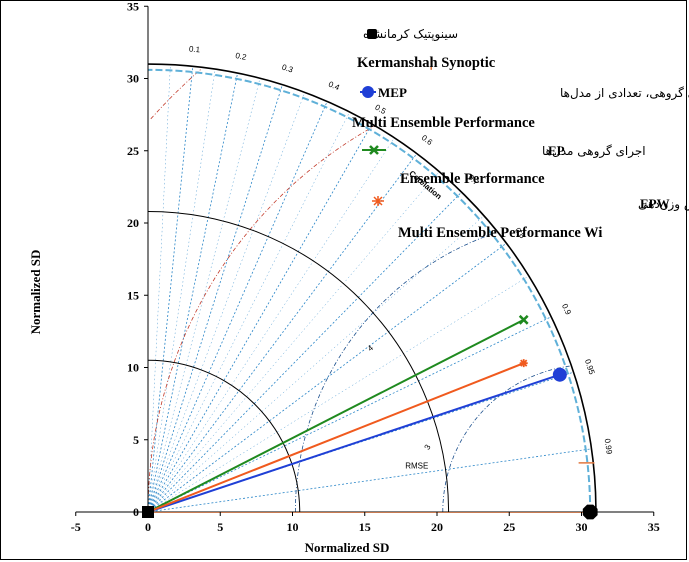 The image size is (689, 562). Describe the element at coordinates (133, 223) in the screenshot. I see `y-tick-label: 20` at that location.